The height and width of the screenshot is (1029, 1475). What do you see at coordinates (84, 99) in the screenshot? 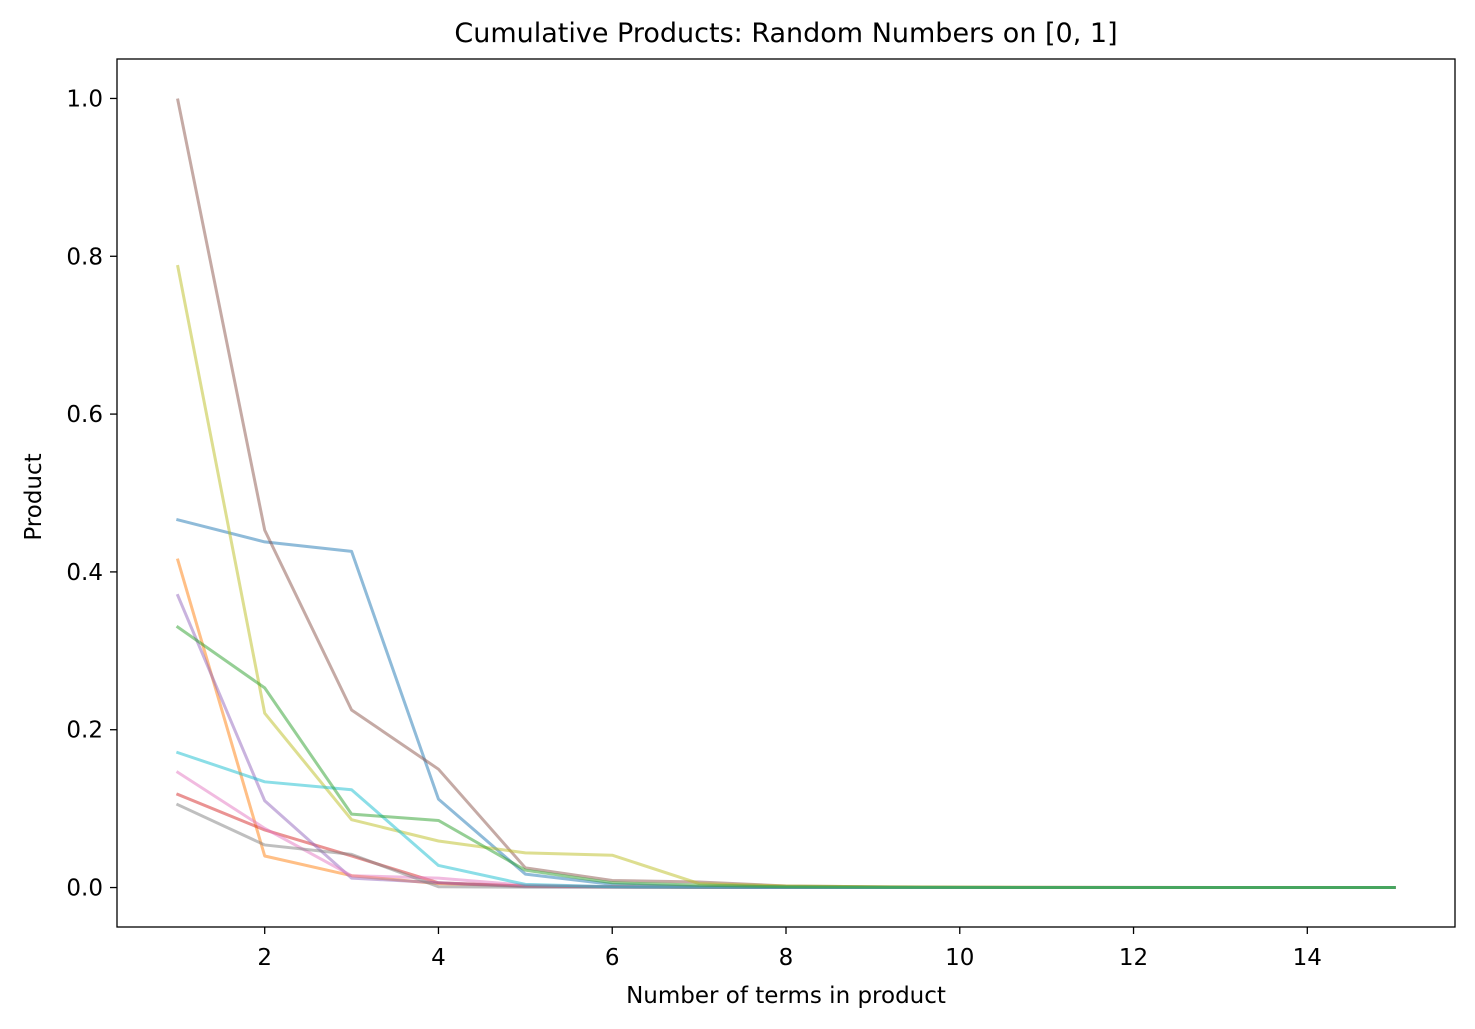
I see `y-tick-label: 1.0` at bounding box center [84, 99].